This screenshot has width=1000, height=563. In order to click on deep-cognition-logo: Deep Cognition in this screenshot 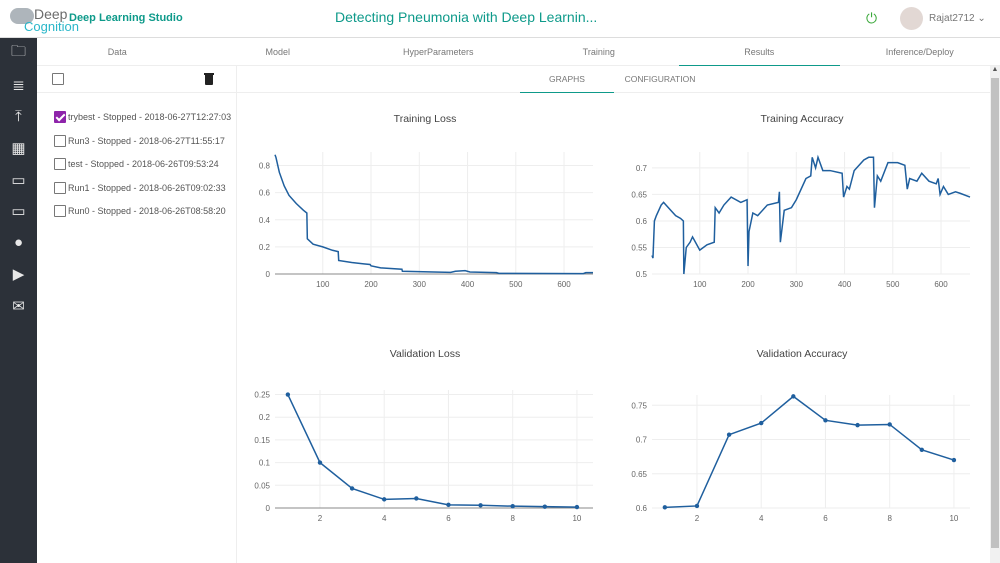, I will do `click(43, 19)`.